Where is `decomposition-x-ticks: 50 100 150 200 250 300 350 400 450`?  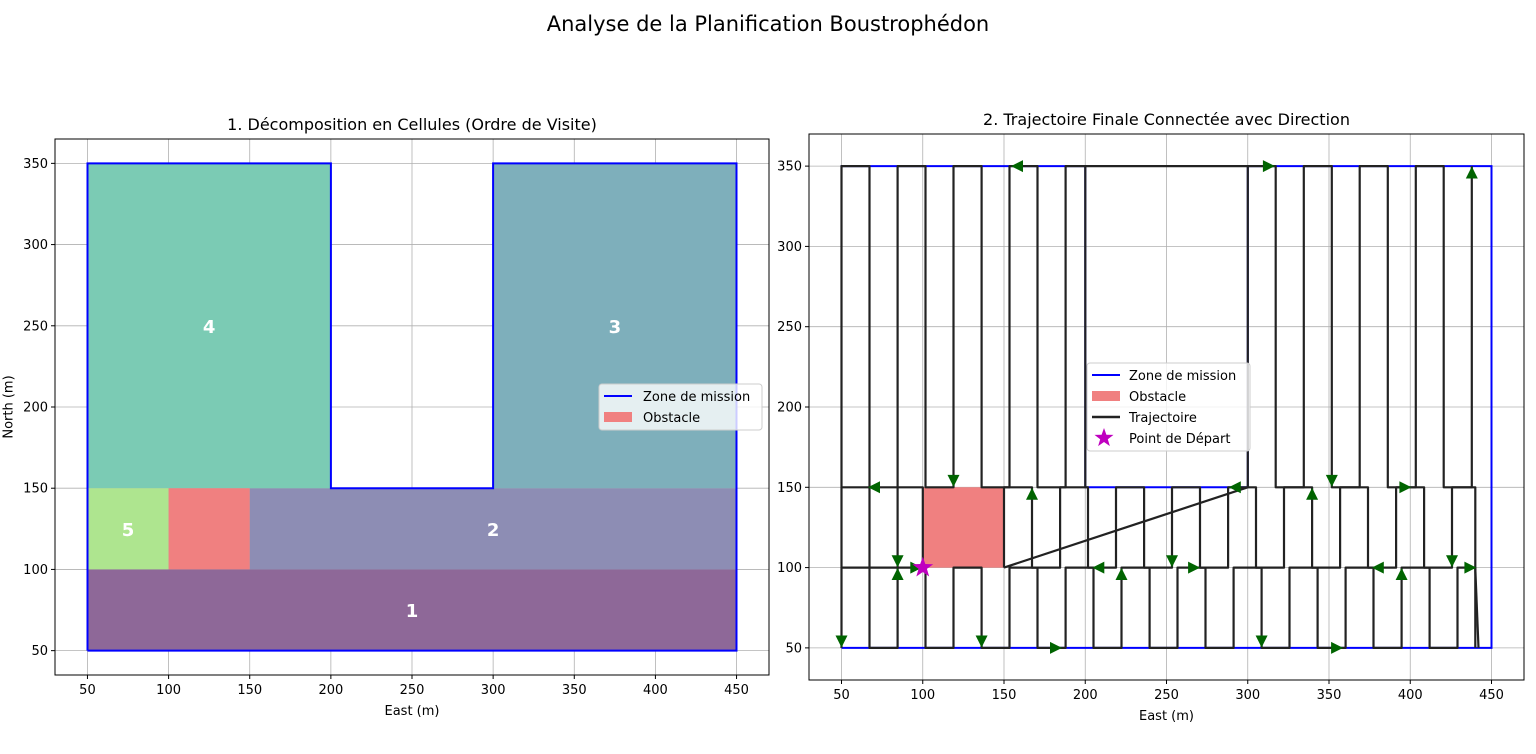 decomposition-x-ticks: 50 100 150 200 250 300 350 400 450 is located at coordinates (414, 686).